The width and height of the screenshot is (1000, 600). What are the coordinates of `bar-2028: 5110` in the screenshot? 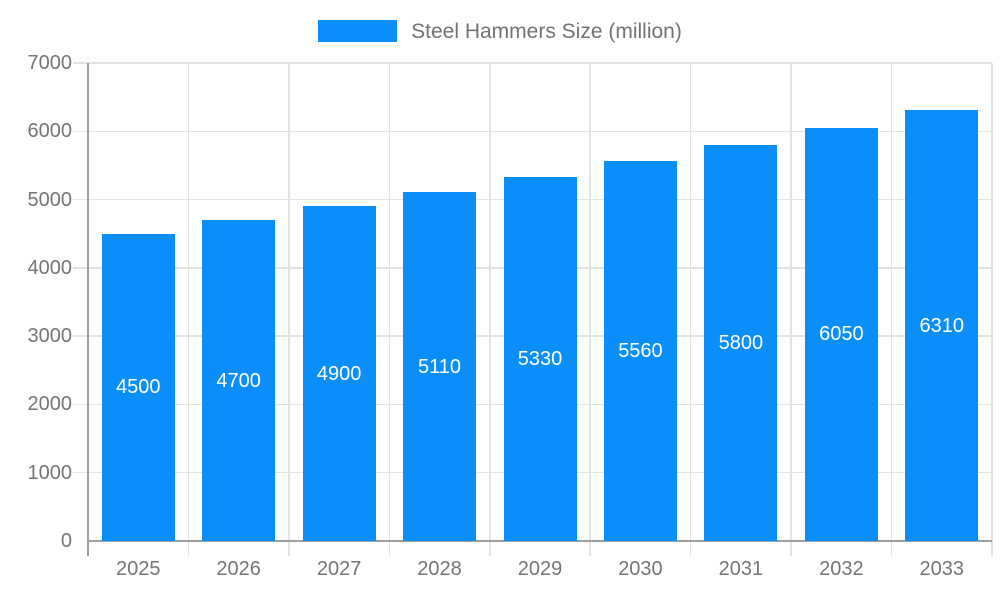 It's located at (440, 366).